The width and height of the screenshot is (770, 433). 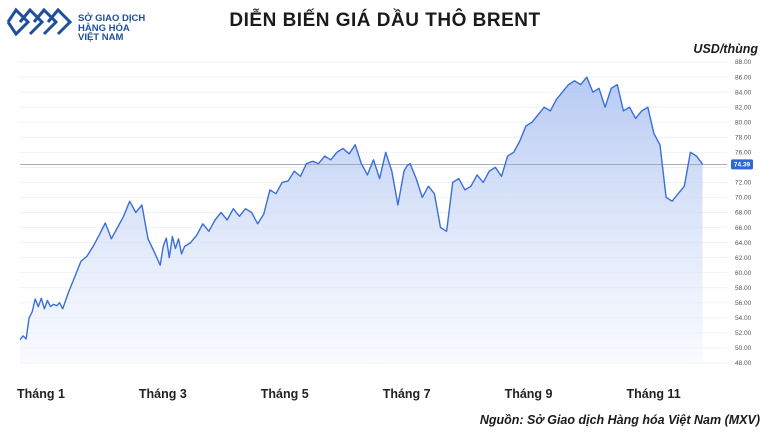 What do you see at coordinates (743, 107) in the screenshot?
I see `y-tick-label: 82.00` at bounding box center [743, 107].